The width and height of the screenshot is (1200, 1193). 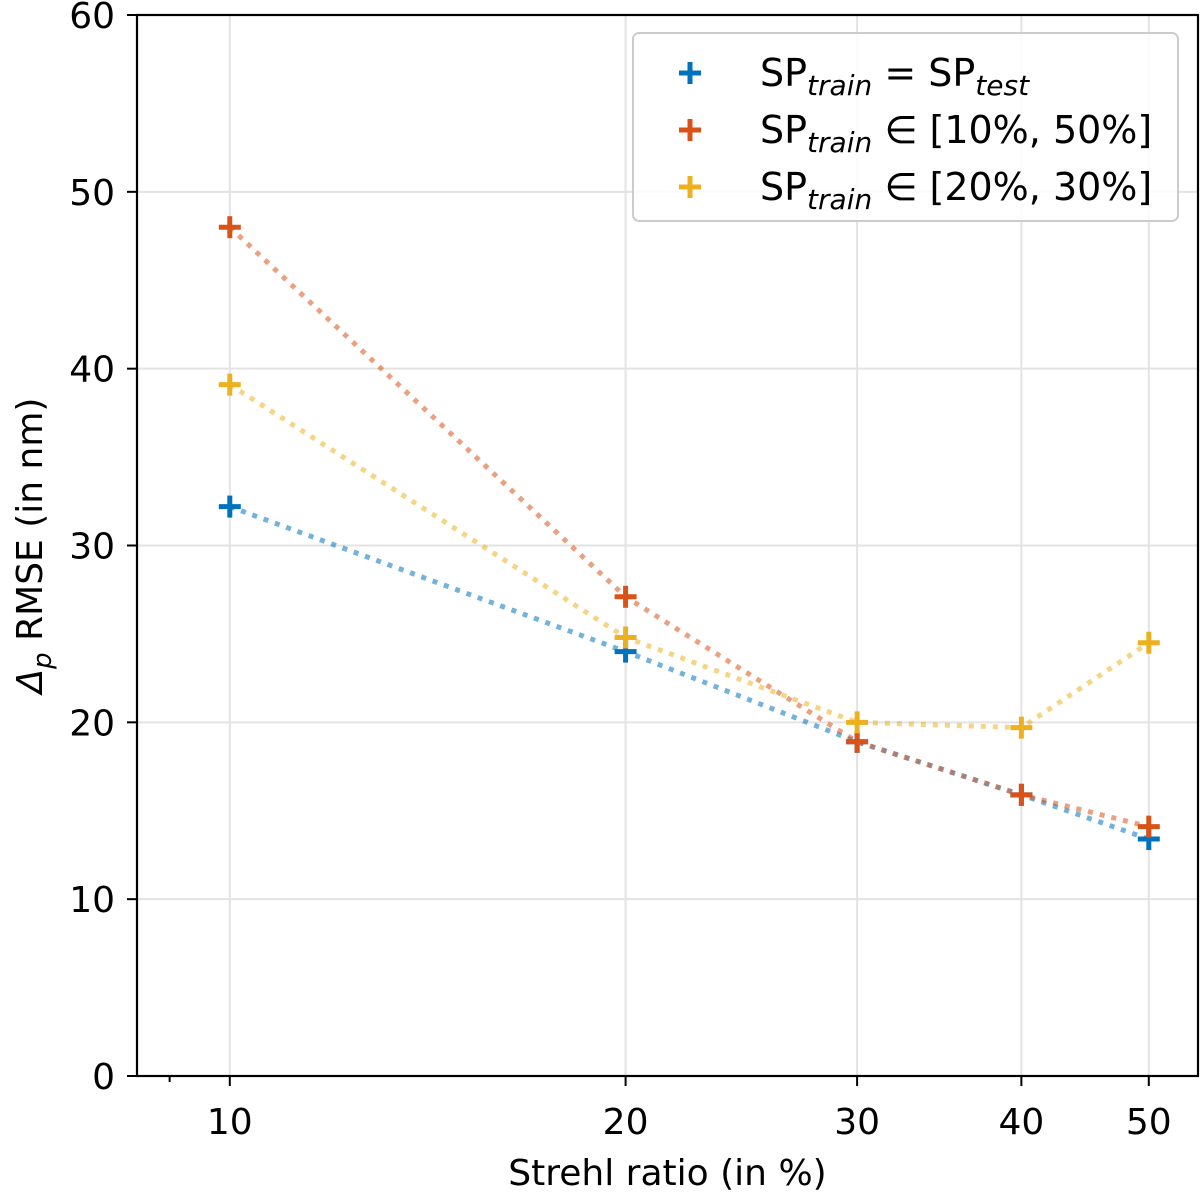 What do you see at coordinates (92, 723) in the screenshot?
I see `y-tick-label: 20` at bounding box center [92, 723].